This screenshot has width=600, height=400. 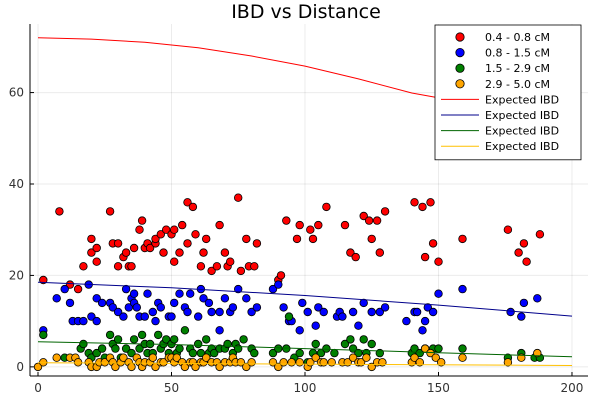 What do you see at coordinates (517, 53) in the screenshot?
I see `legend-label: 0.8 - 1.5 cM` at bounding box center [517, 53].